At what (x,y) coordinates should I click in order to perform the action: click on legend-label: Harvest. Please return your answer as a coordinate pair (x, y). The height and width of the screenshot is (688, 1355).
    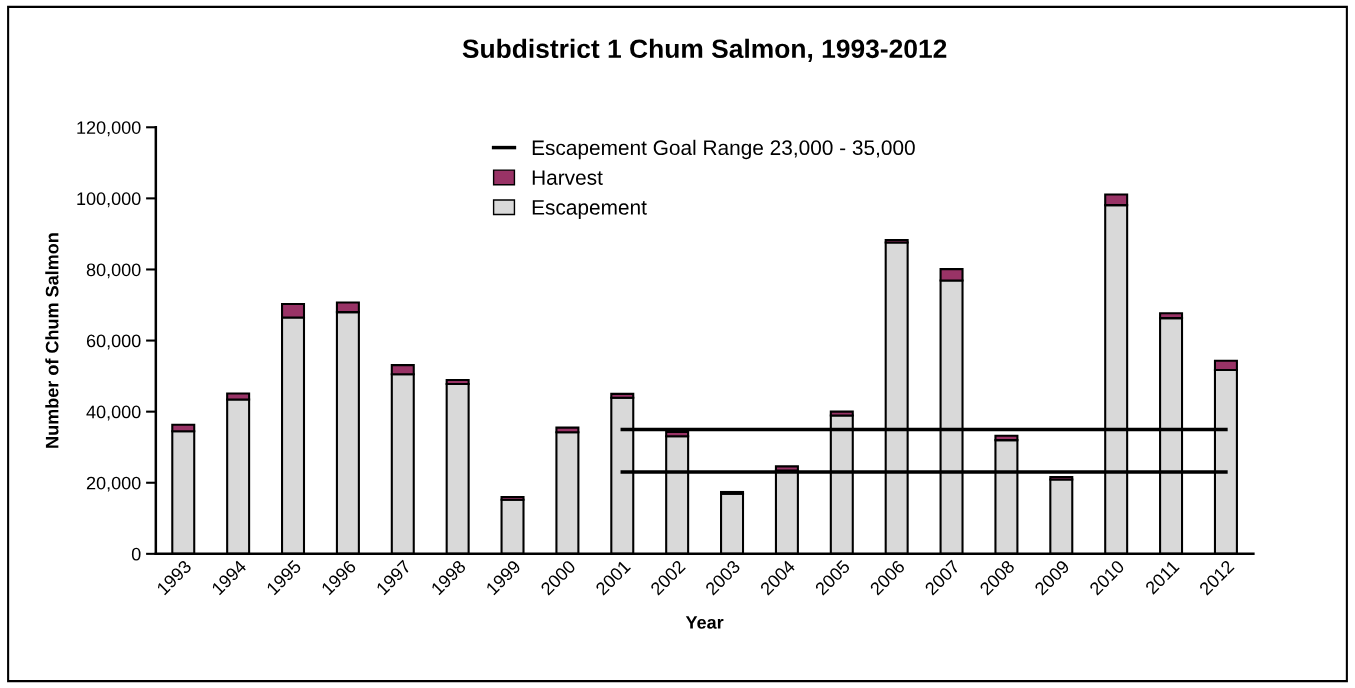
    Looking at the image, I should click on (567, 177).